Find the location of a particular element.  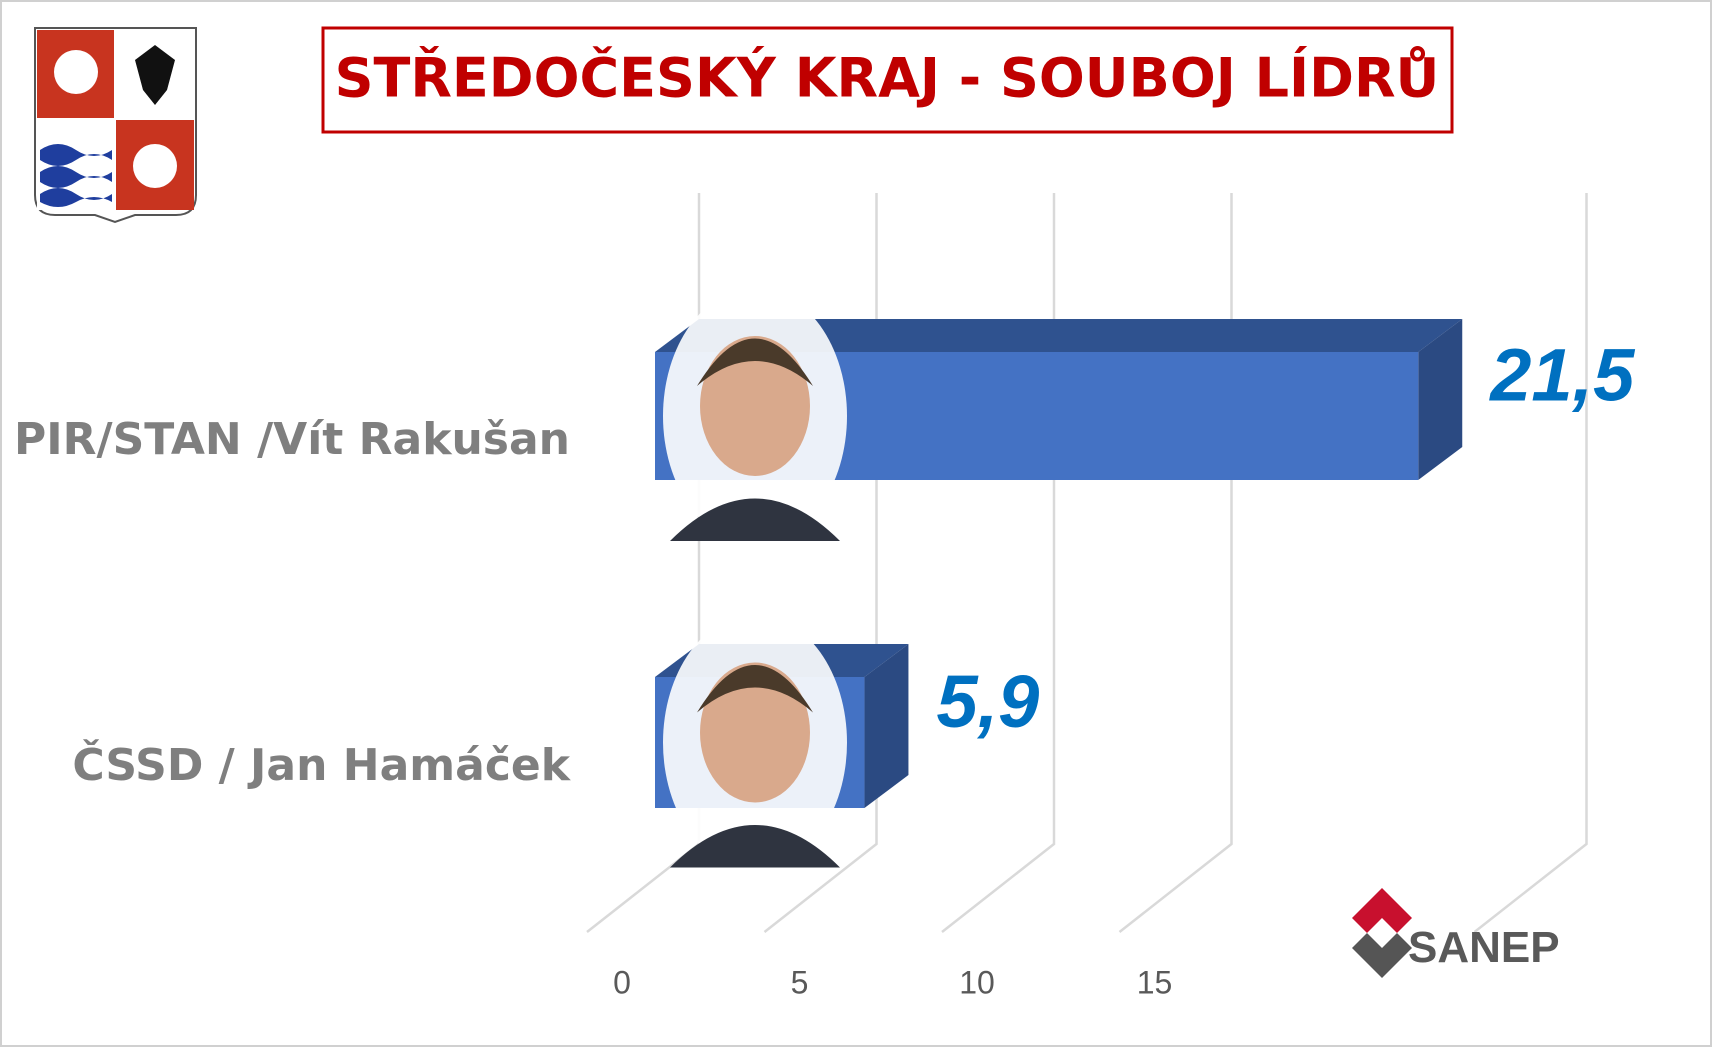

coat-of-arms is located at coordinates (115, 125).